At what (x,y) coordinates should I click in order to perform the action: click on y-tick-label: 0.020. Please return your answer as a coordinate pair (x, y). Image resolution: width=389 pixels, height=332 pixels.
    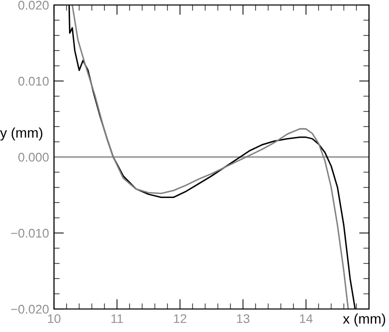
    Looking at the image, I should click on (33, 5).